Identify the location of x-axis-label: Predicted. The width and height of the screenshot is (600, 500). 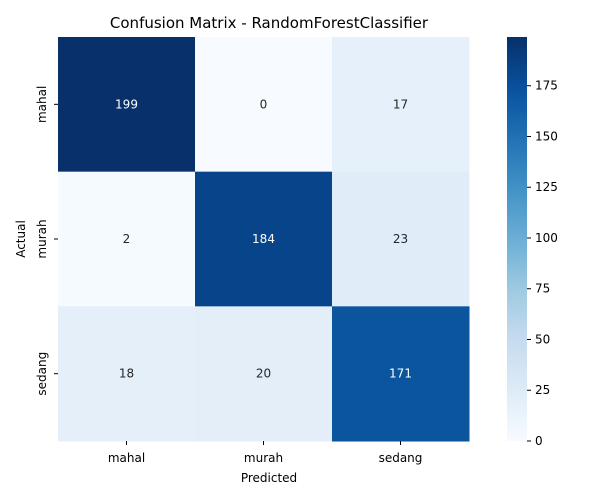
(269, 478).